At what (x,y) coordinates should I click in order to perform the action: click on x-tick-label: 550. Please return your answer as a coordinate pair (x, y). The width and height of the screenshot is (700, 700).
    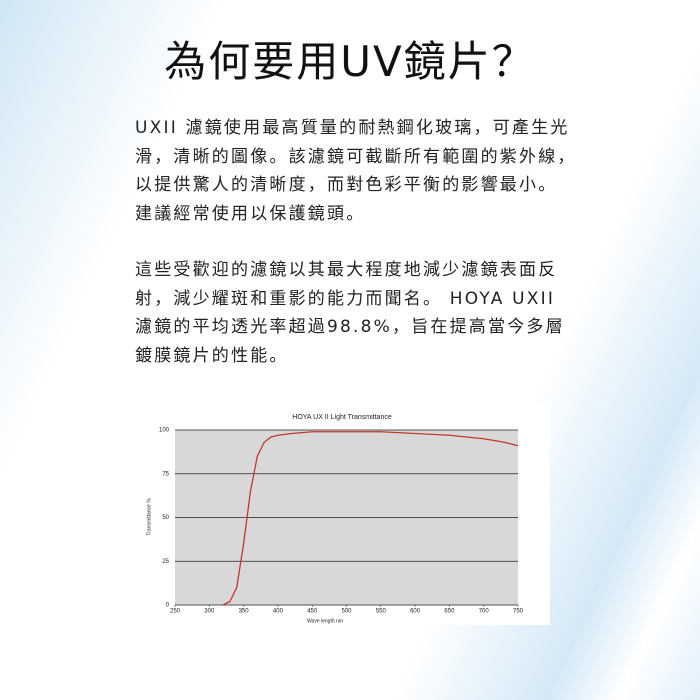
    Looking at the image, I should click on (381, 612).